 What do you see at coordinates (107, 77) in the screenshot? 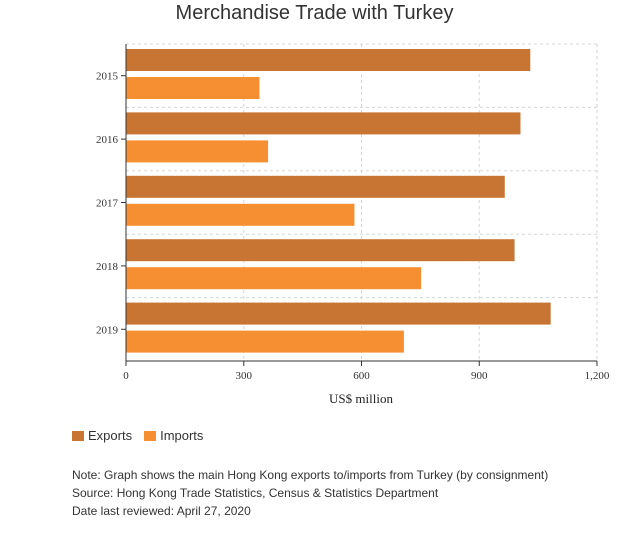
I see `y-tick-label: 2015` at bounding box center [107, 77].